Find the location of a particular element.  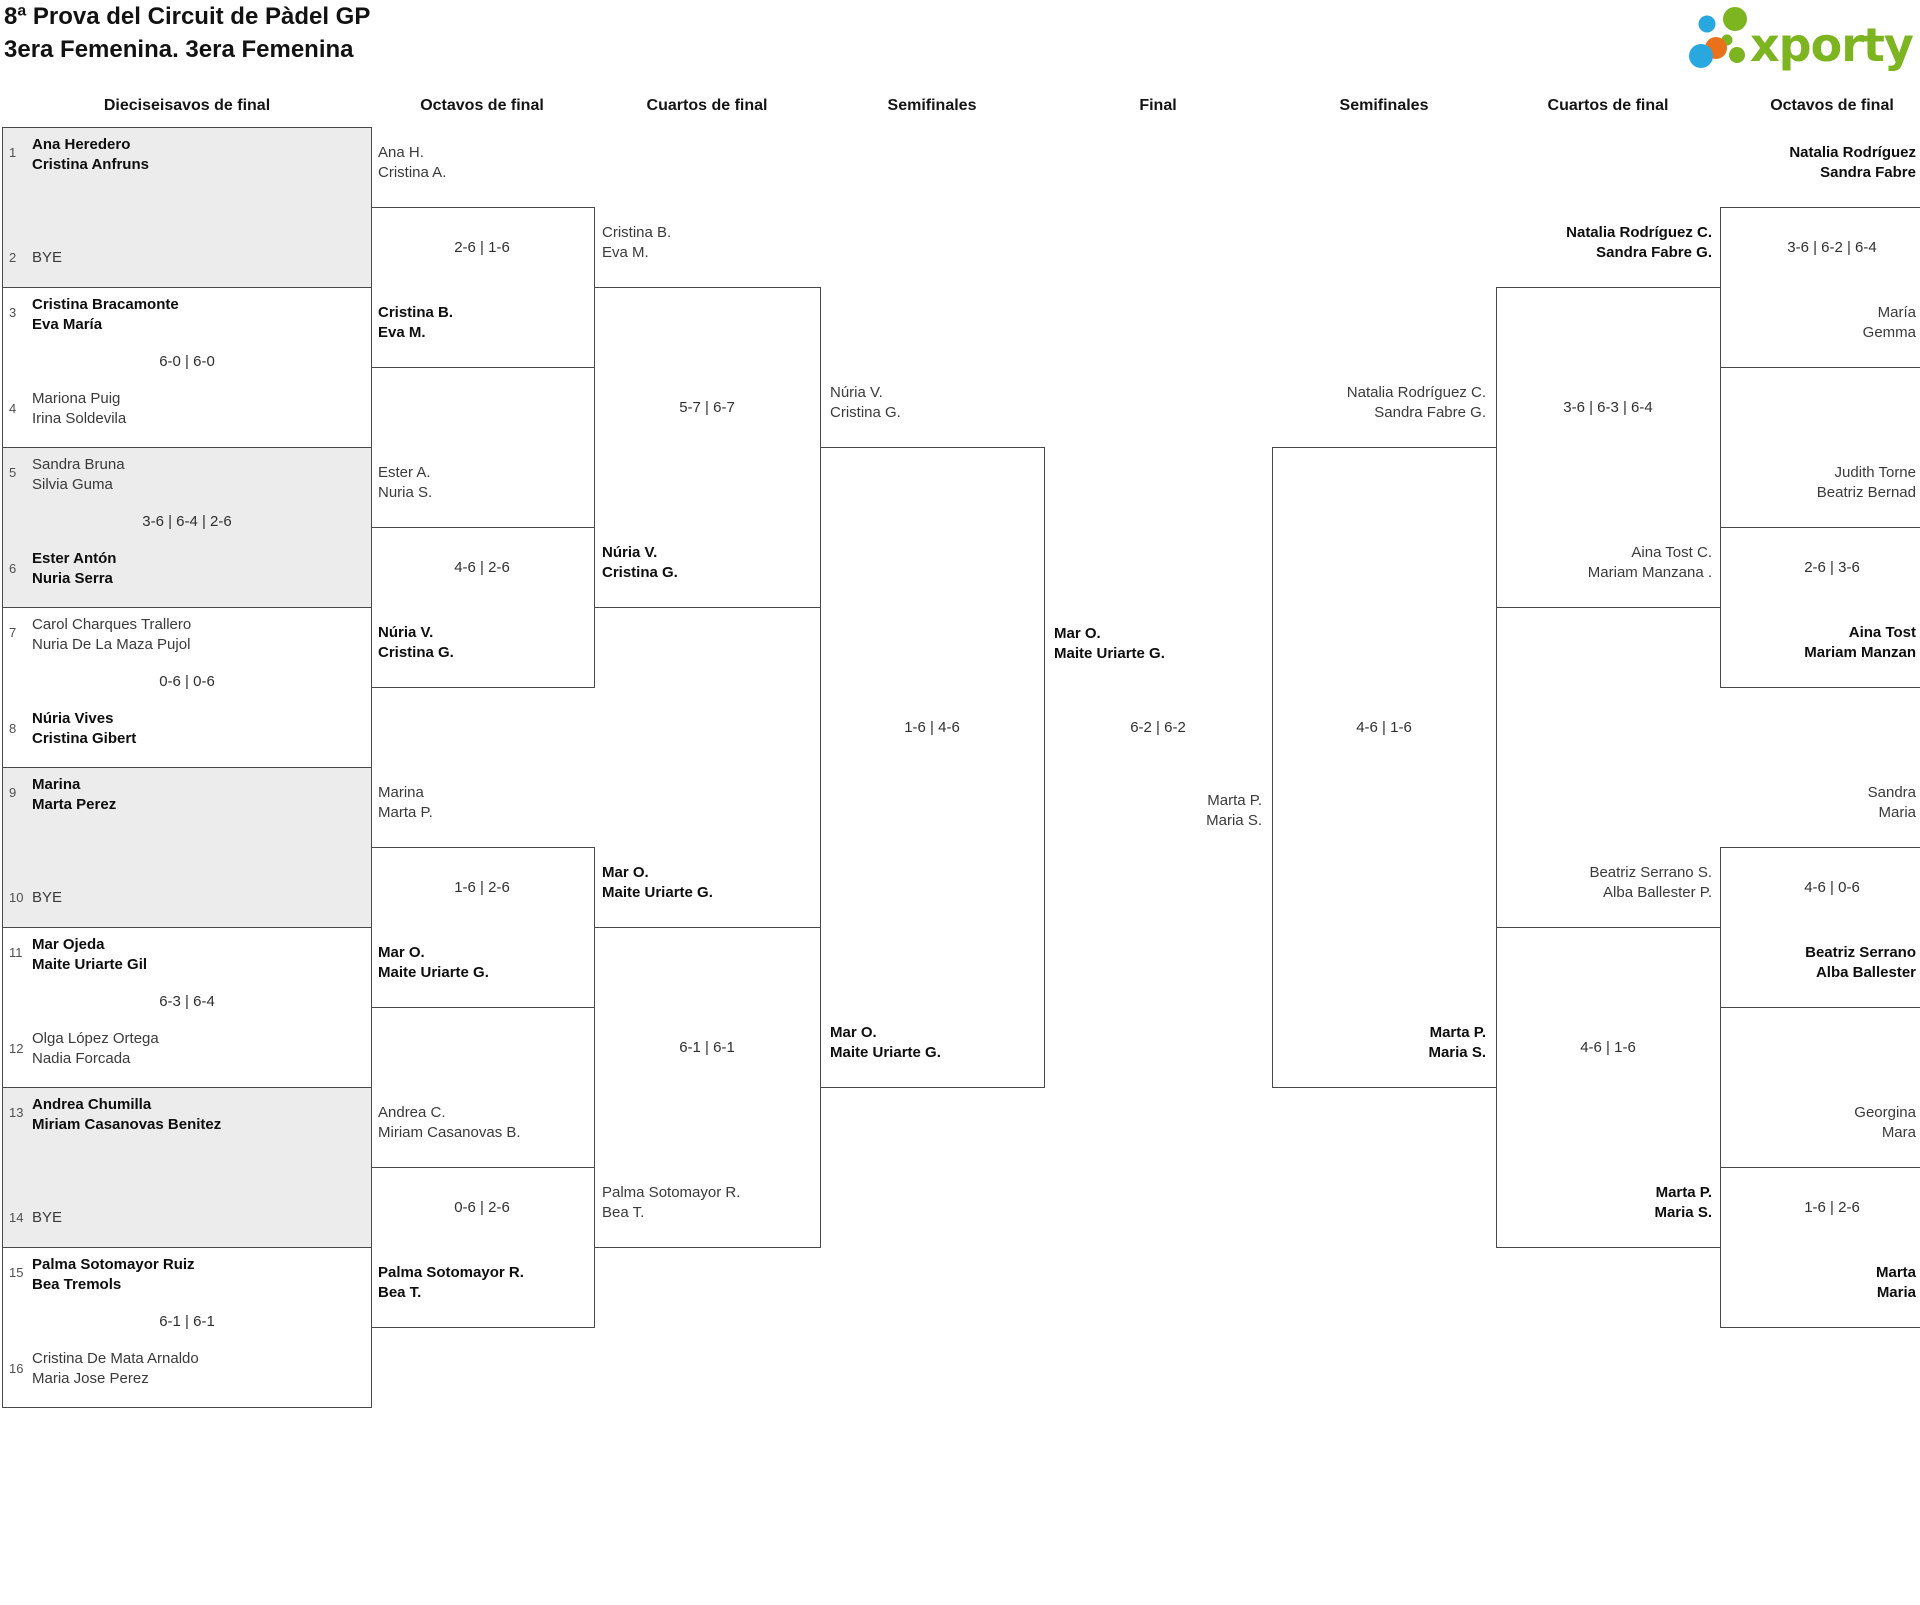

seed-number: 7 is located at coordinates (13, 632).